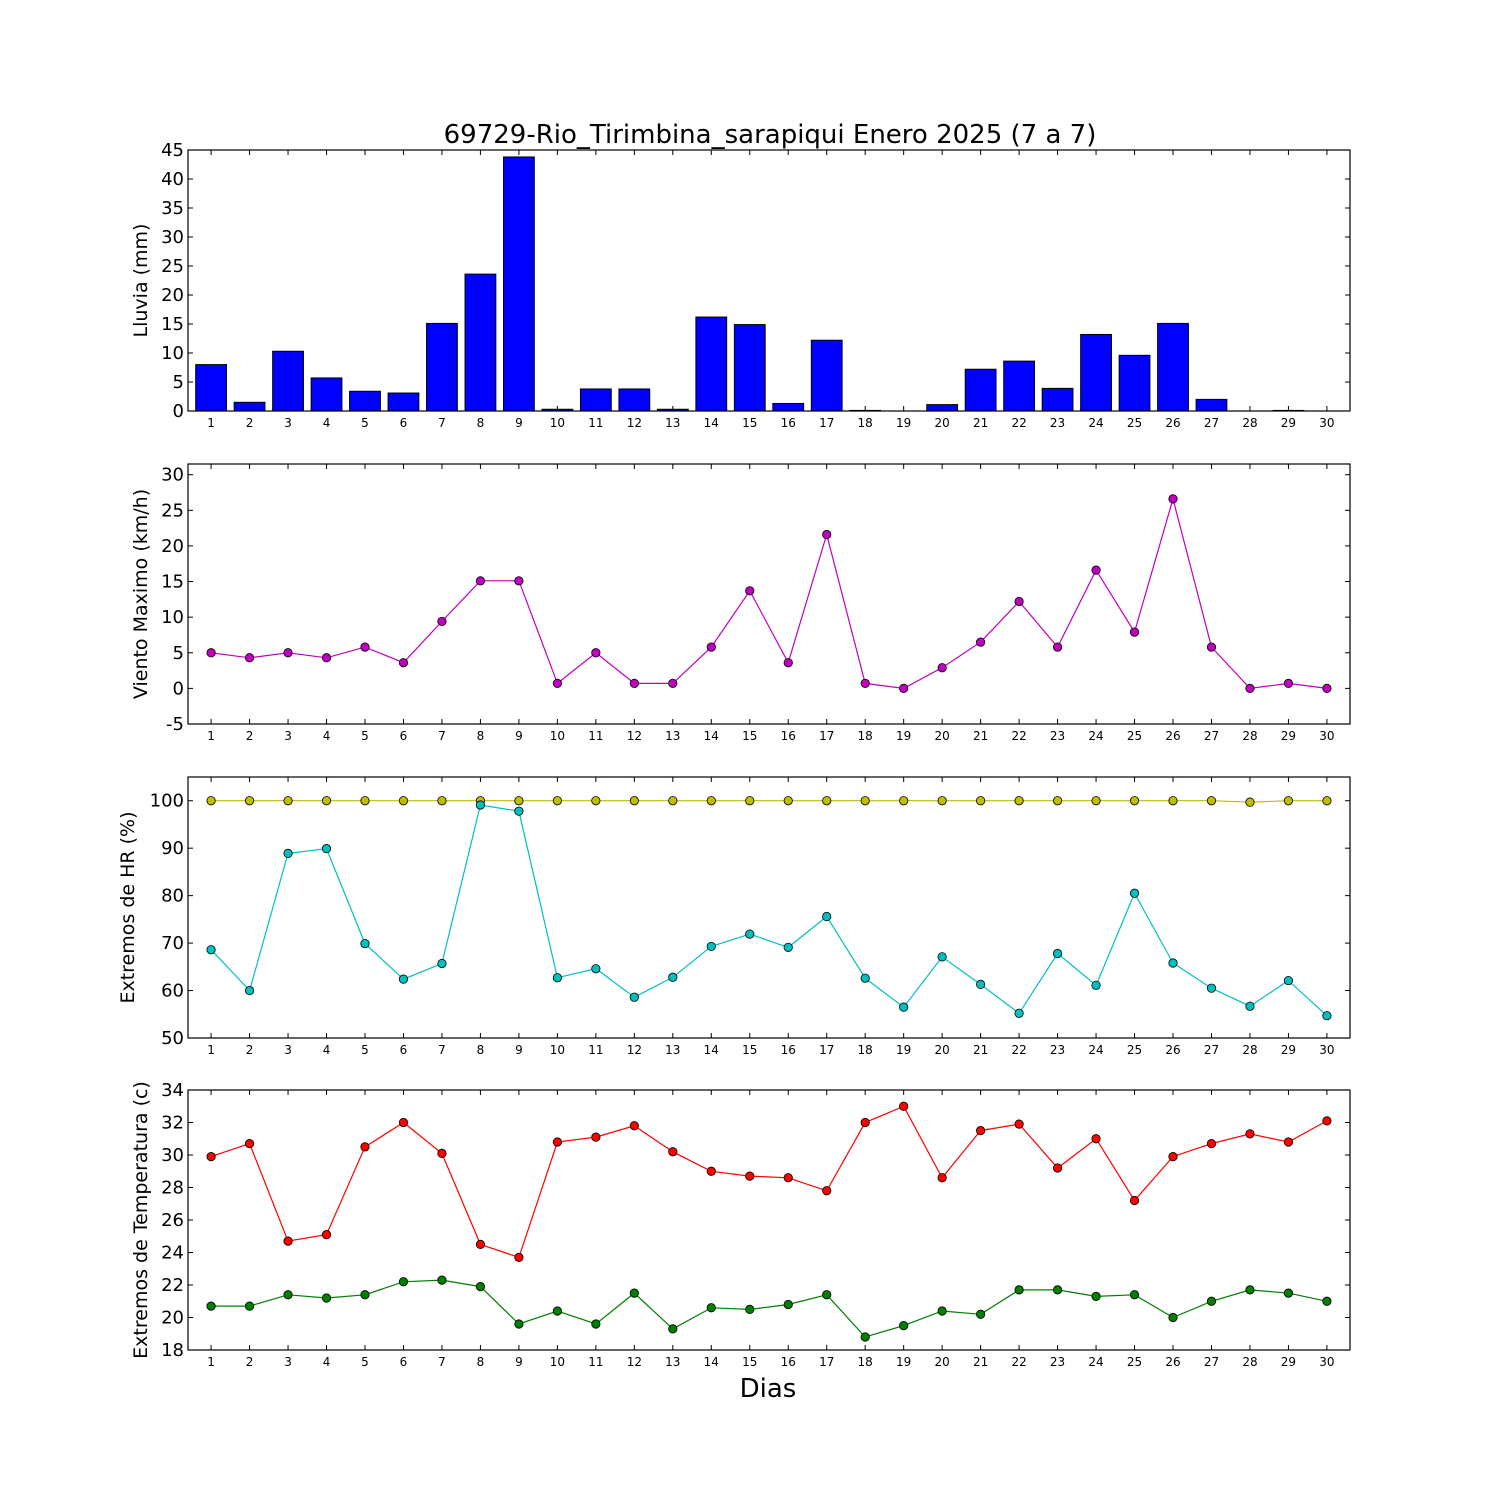 The width and height of the screenshot is (1500, 1500). Describe the element at coordinates (749, 736) in the screenshot. I see `x-tick-label: 15` at that location.